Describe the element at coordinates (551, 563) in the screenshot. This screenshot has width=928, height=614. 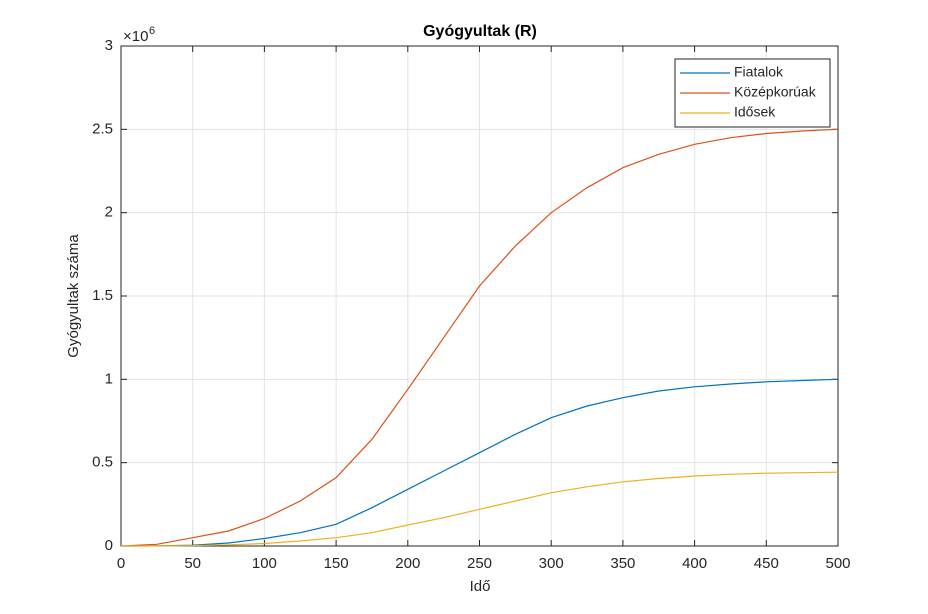
I see `x-tick-label: 300` at that location.